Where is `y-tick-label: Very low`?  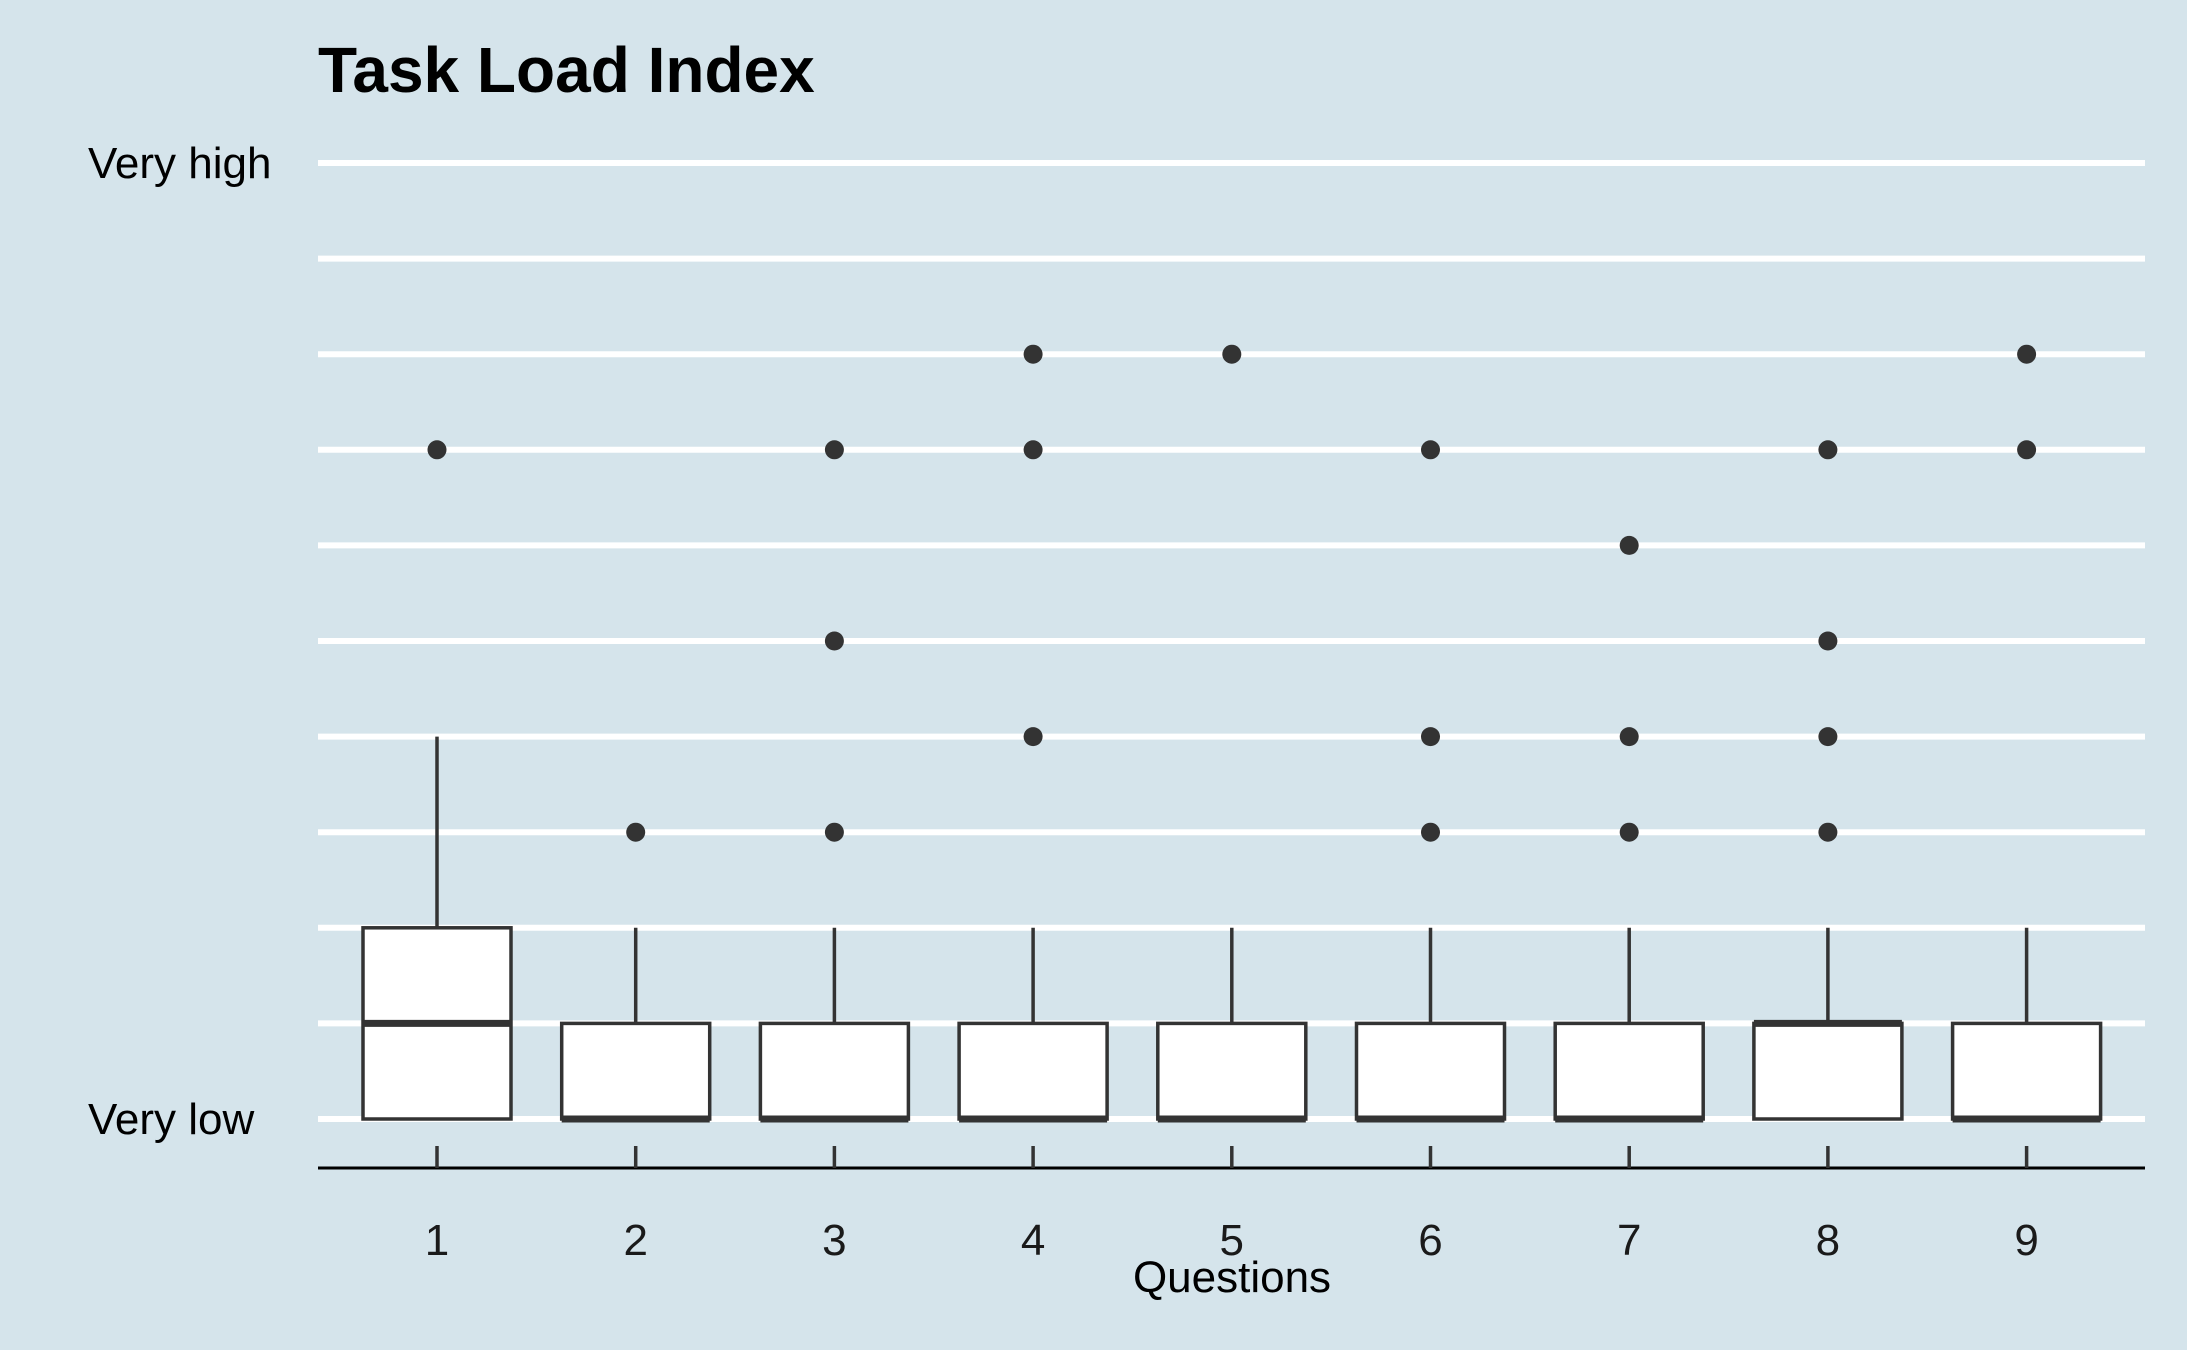 y-tick-label: Very low is located at coordinates (171, 1119).